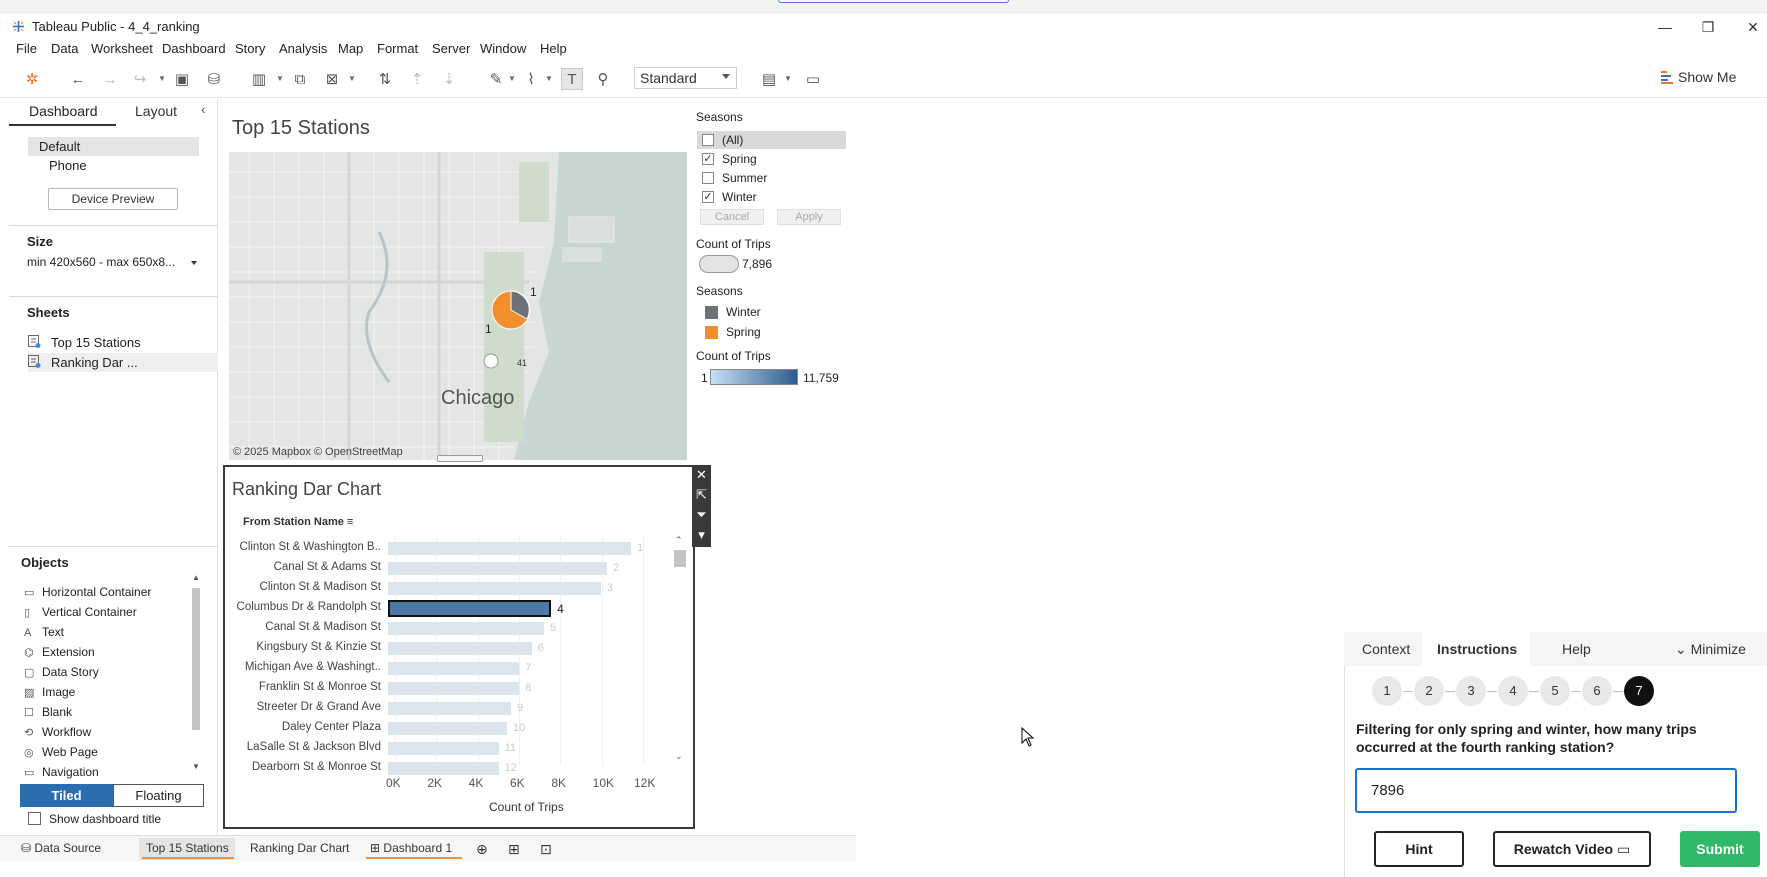 This screenshot has width=1767, height=877. I want to click on scroll-down-icon: ⌄, so click(679, 756).